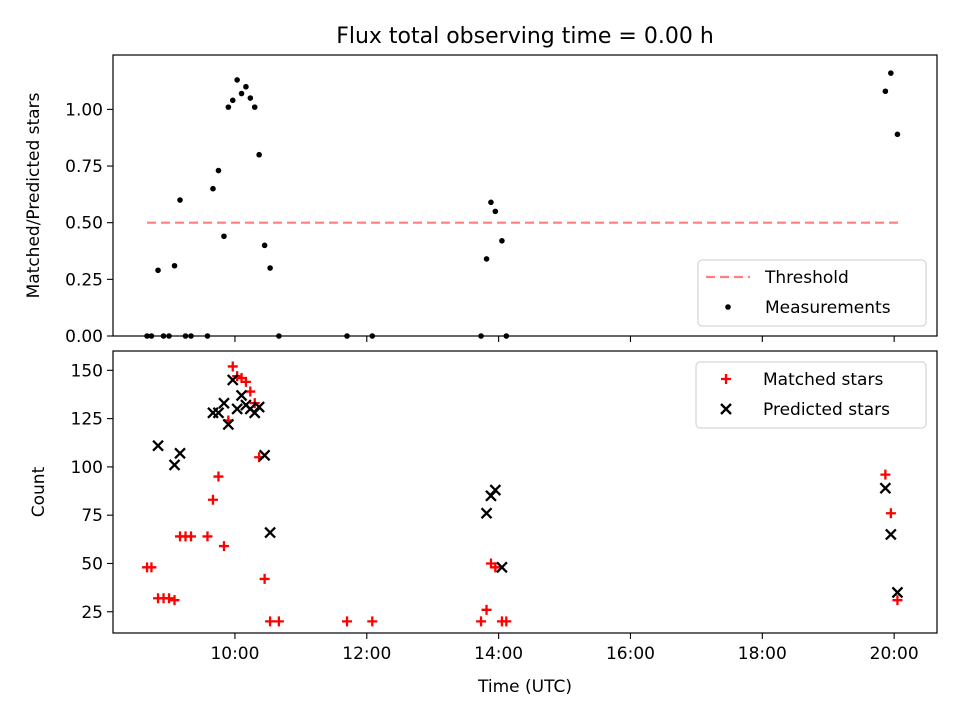 Image resolution: width=960 pixels, height=724 pixels. I want to click on y-tick-label: 0.50, so click(84, 224).